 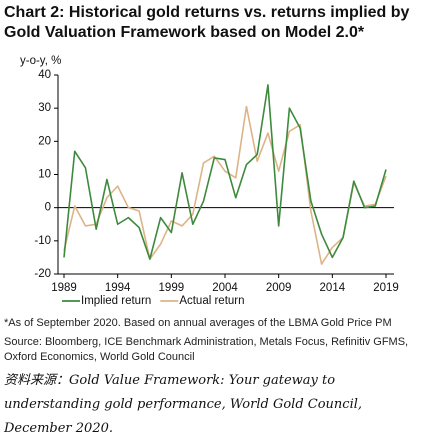 What do you see at coordinates (211, 301) in the screenshot?
I see `legend-label: Actual return` at bounding box center [211, 301].